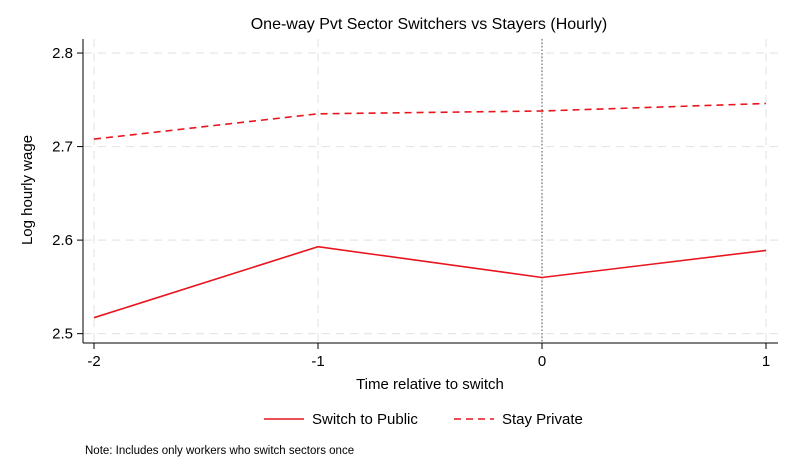 This screenshot has width=793, height=476. What do you see at coordinates (62, 147) in the screenshot?
I see `y-tick-label: 2.7` at bounding box center [62, 147].